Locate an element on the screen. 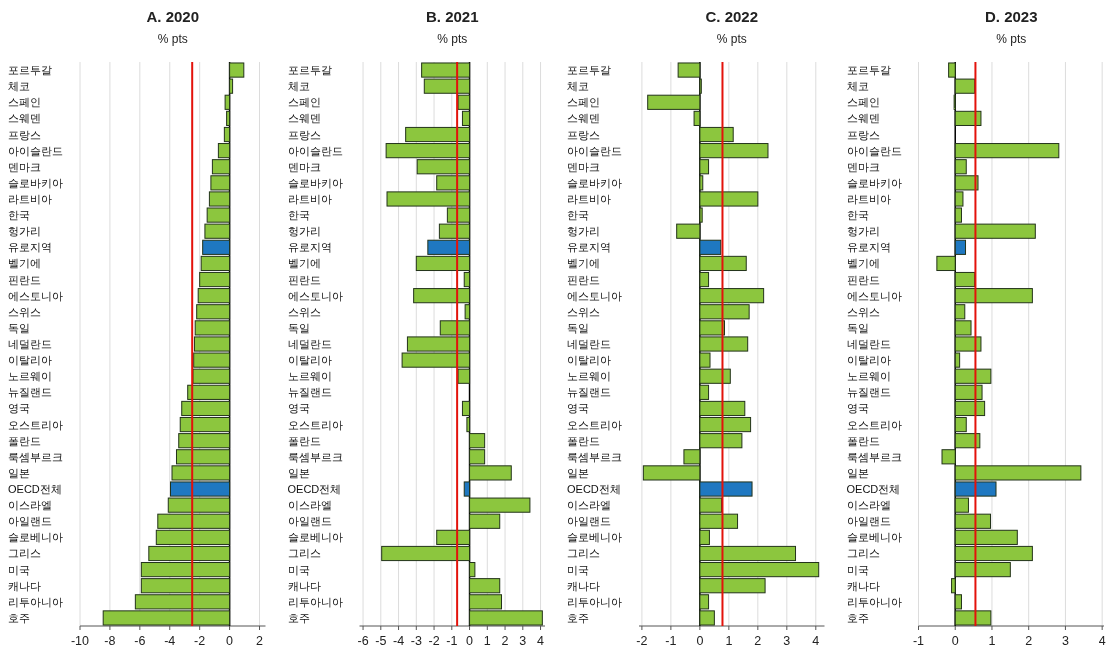  x-tick-label: -8 is located at coordinates (110, 641).